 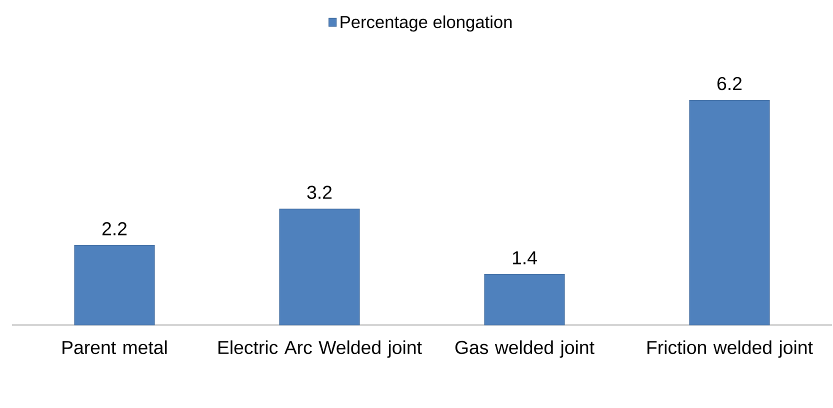 What do you see at coordinates (114, 347) in the screenshot?
I see `x-tick-label: Parent metal` at bounding box center [114, 347].